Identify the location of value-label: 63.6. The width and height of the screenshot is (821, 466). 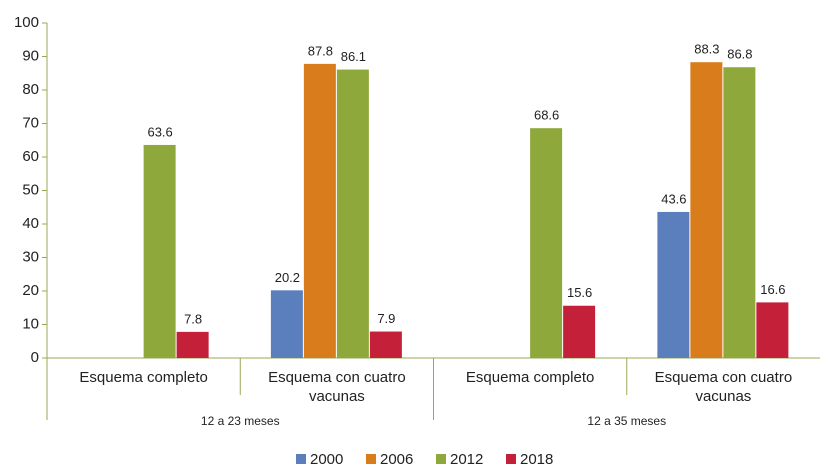
(159, 131).